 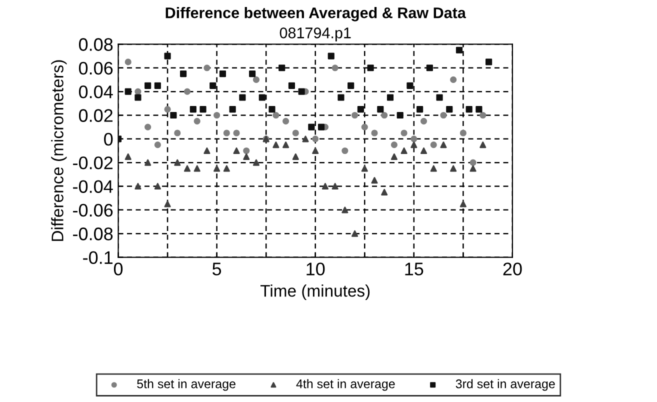 I want to click on chart-subtitle: 081794.p1, so click(x=315, y=35).